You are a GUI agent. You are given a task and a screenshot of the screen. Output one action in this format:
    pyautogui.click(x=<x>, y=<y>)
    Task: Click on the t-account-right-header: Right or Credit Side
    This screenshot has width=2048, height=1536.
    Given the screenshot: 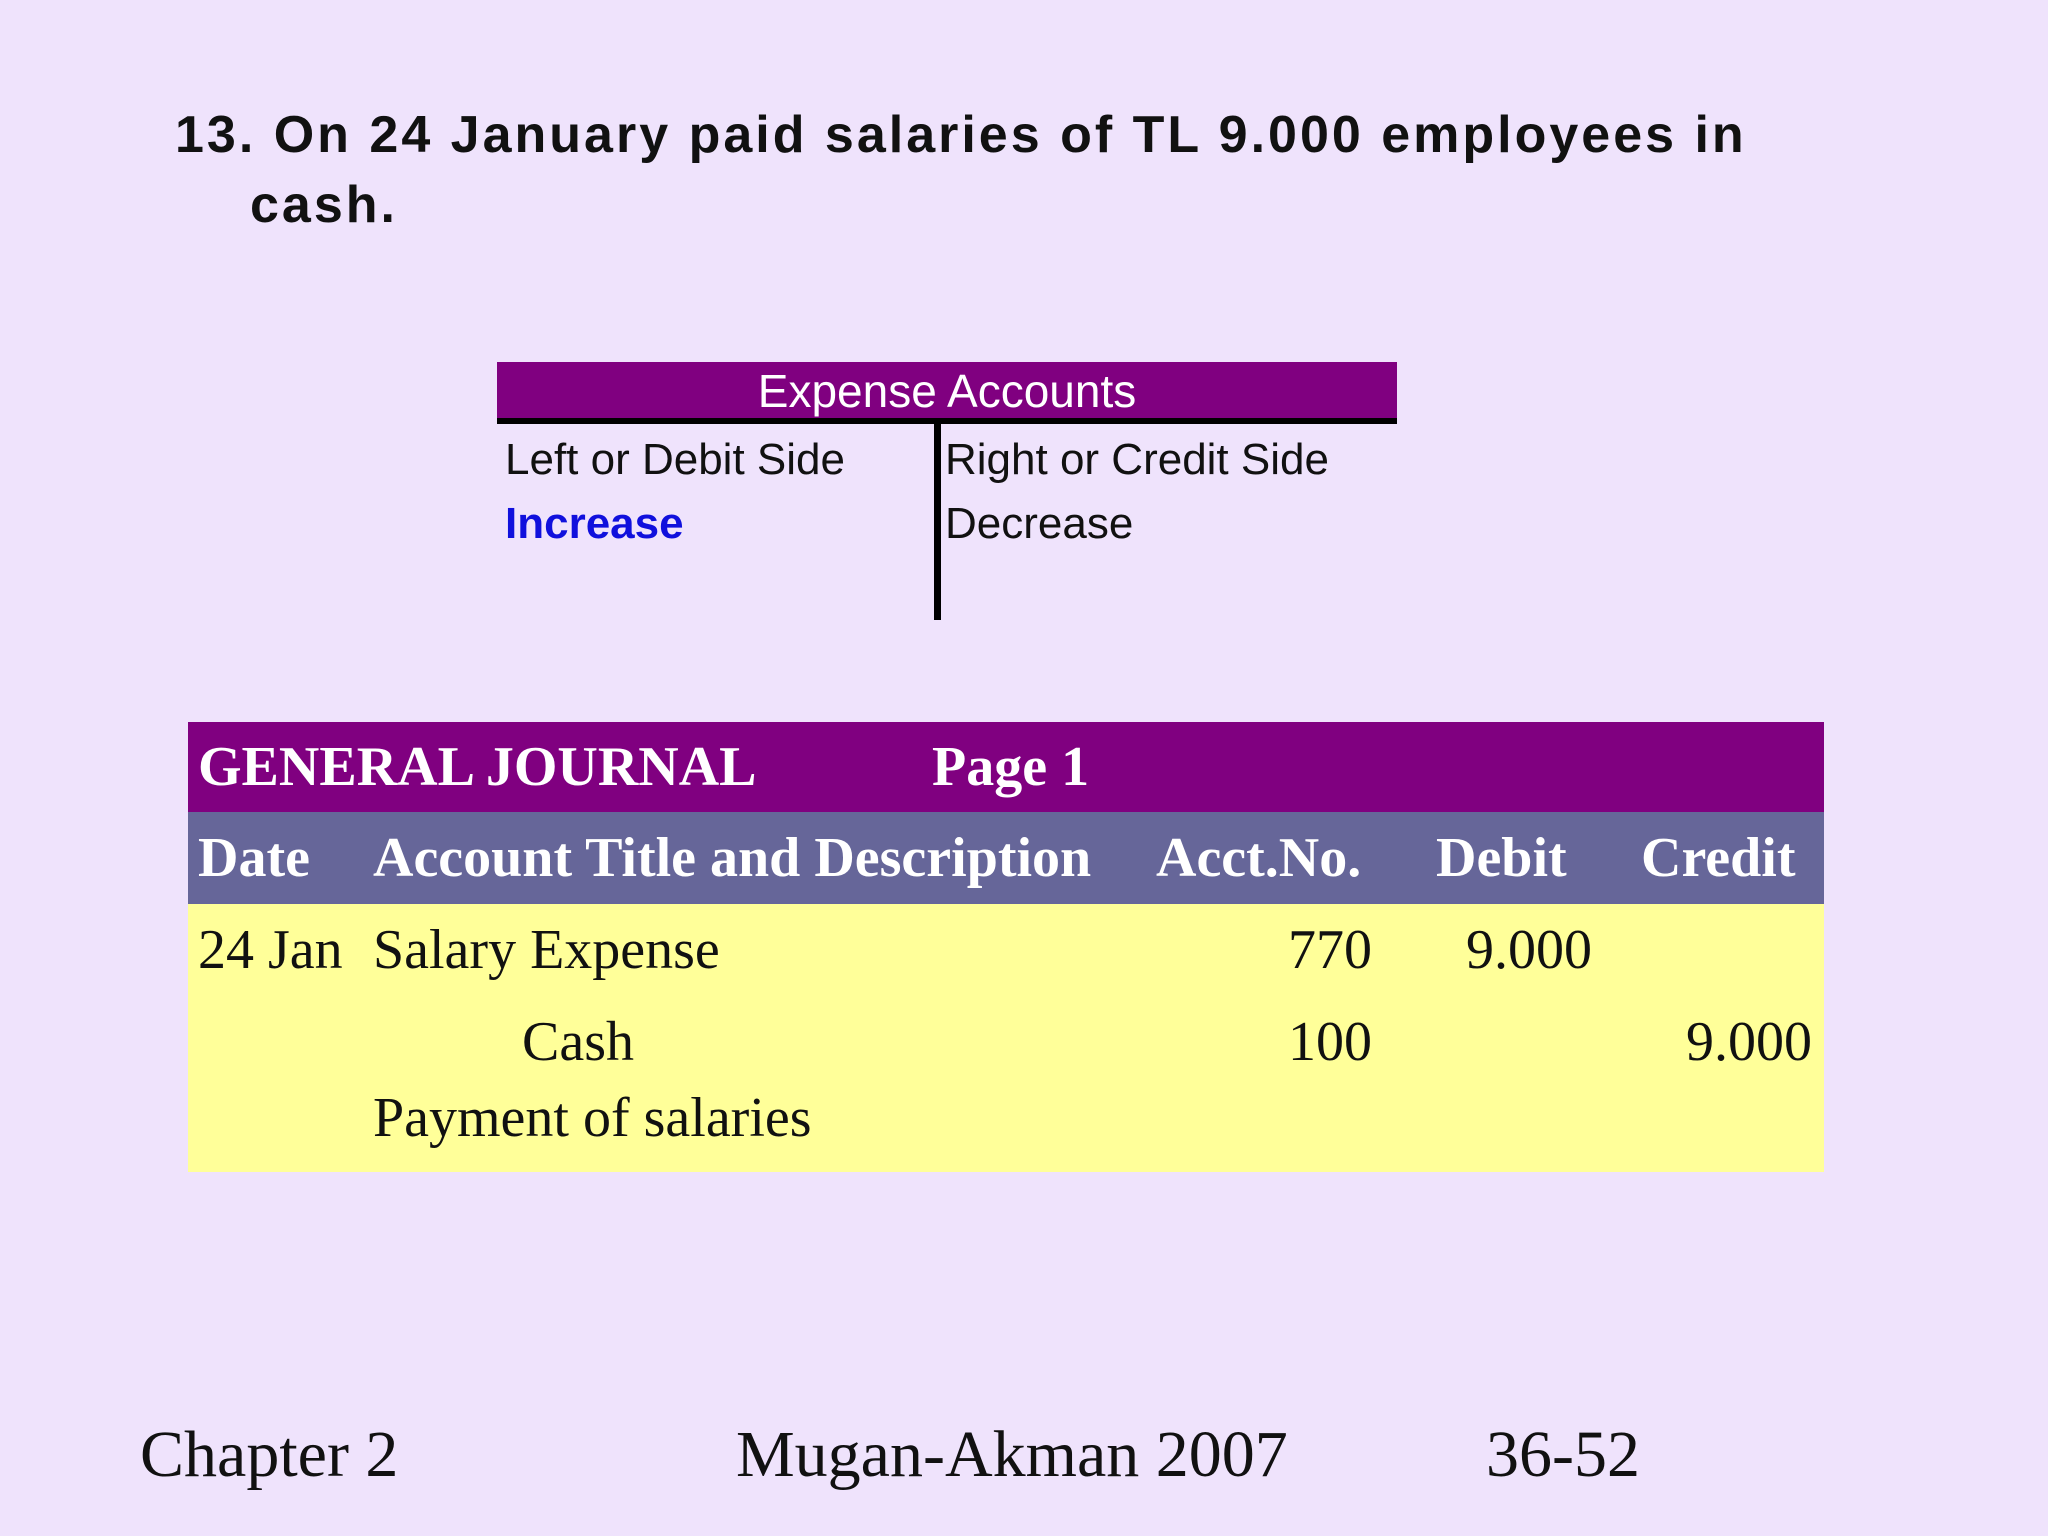 What is the action you would take?
    pyautogui.click(x=1137, y=459)
    